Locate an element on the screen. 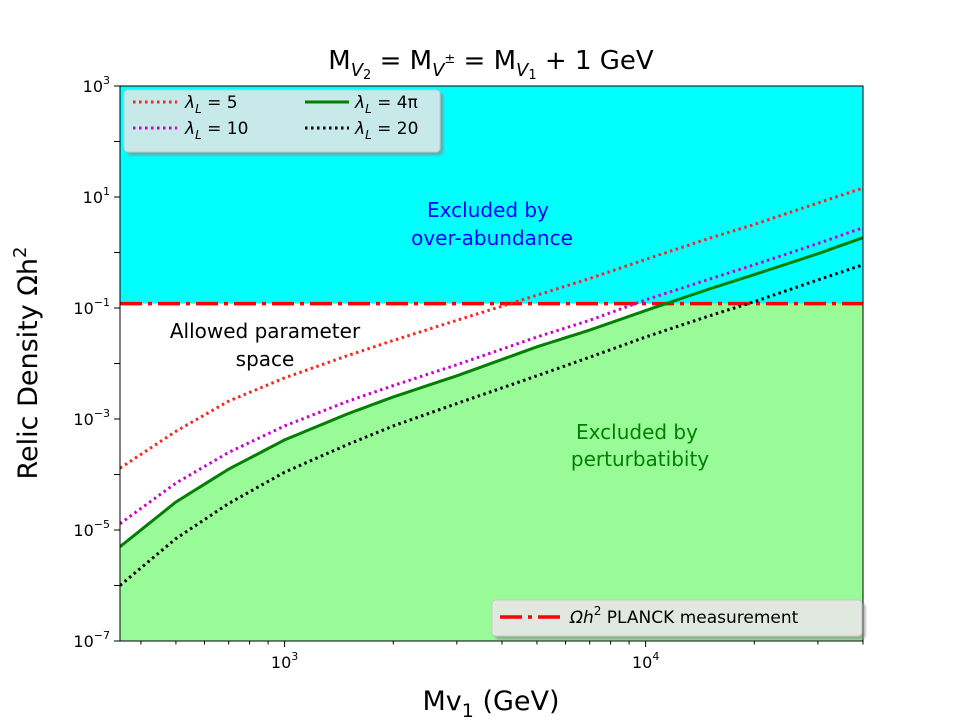 The width and height of the screenshot is (961, 725). y-tick-label: 10⁻¹ is located at coordinates (91, 307).